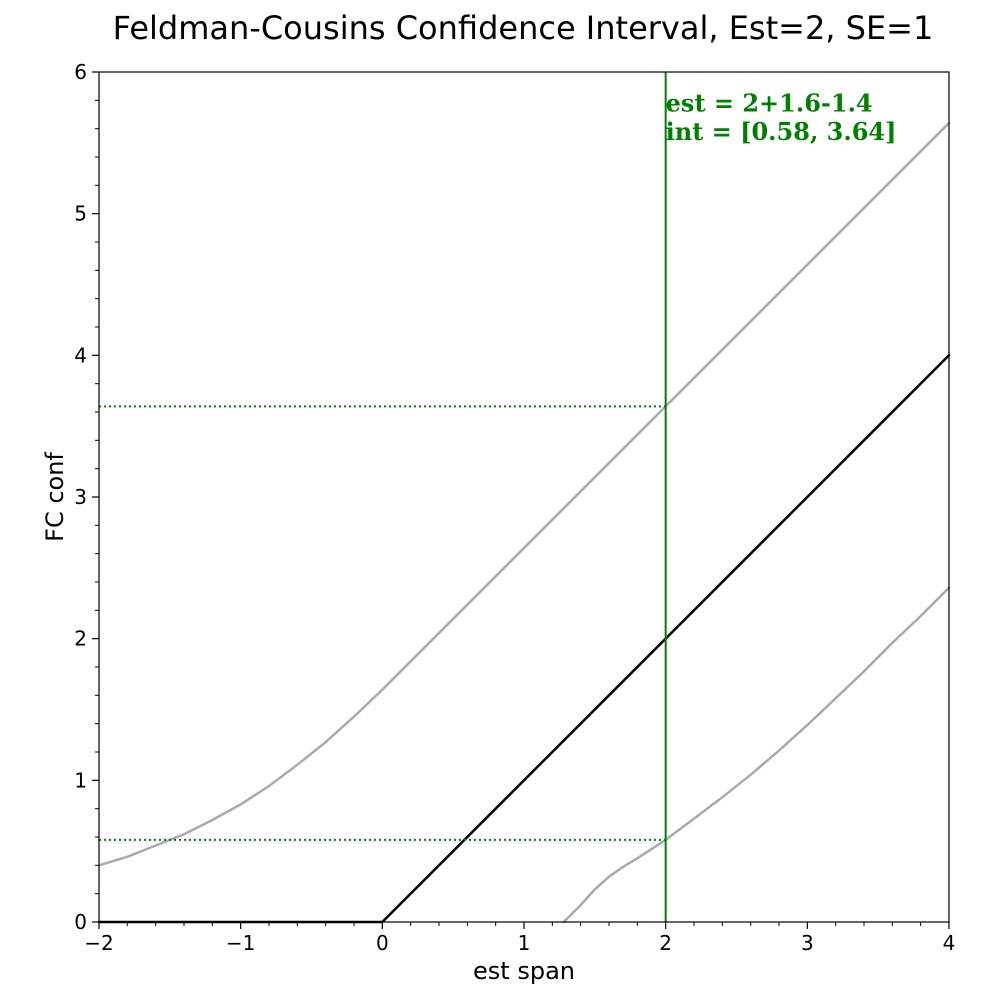 The width and height of the screenshot is (1000, 1000). I want to click on y-tick-label: 4, so click(80, 355).